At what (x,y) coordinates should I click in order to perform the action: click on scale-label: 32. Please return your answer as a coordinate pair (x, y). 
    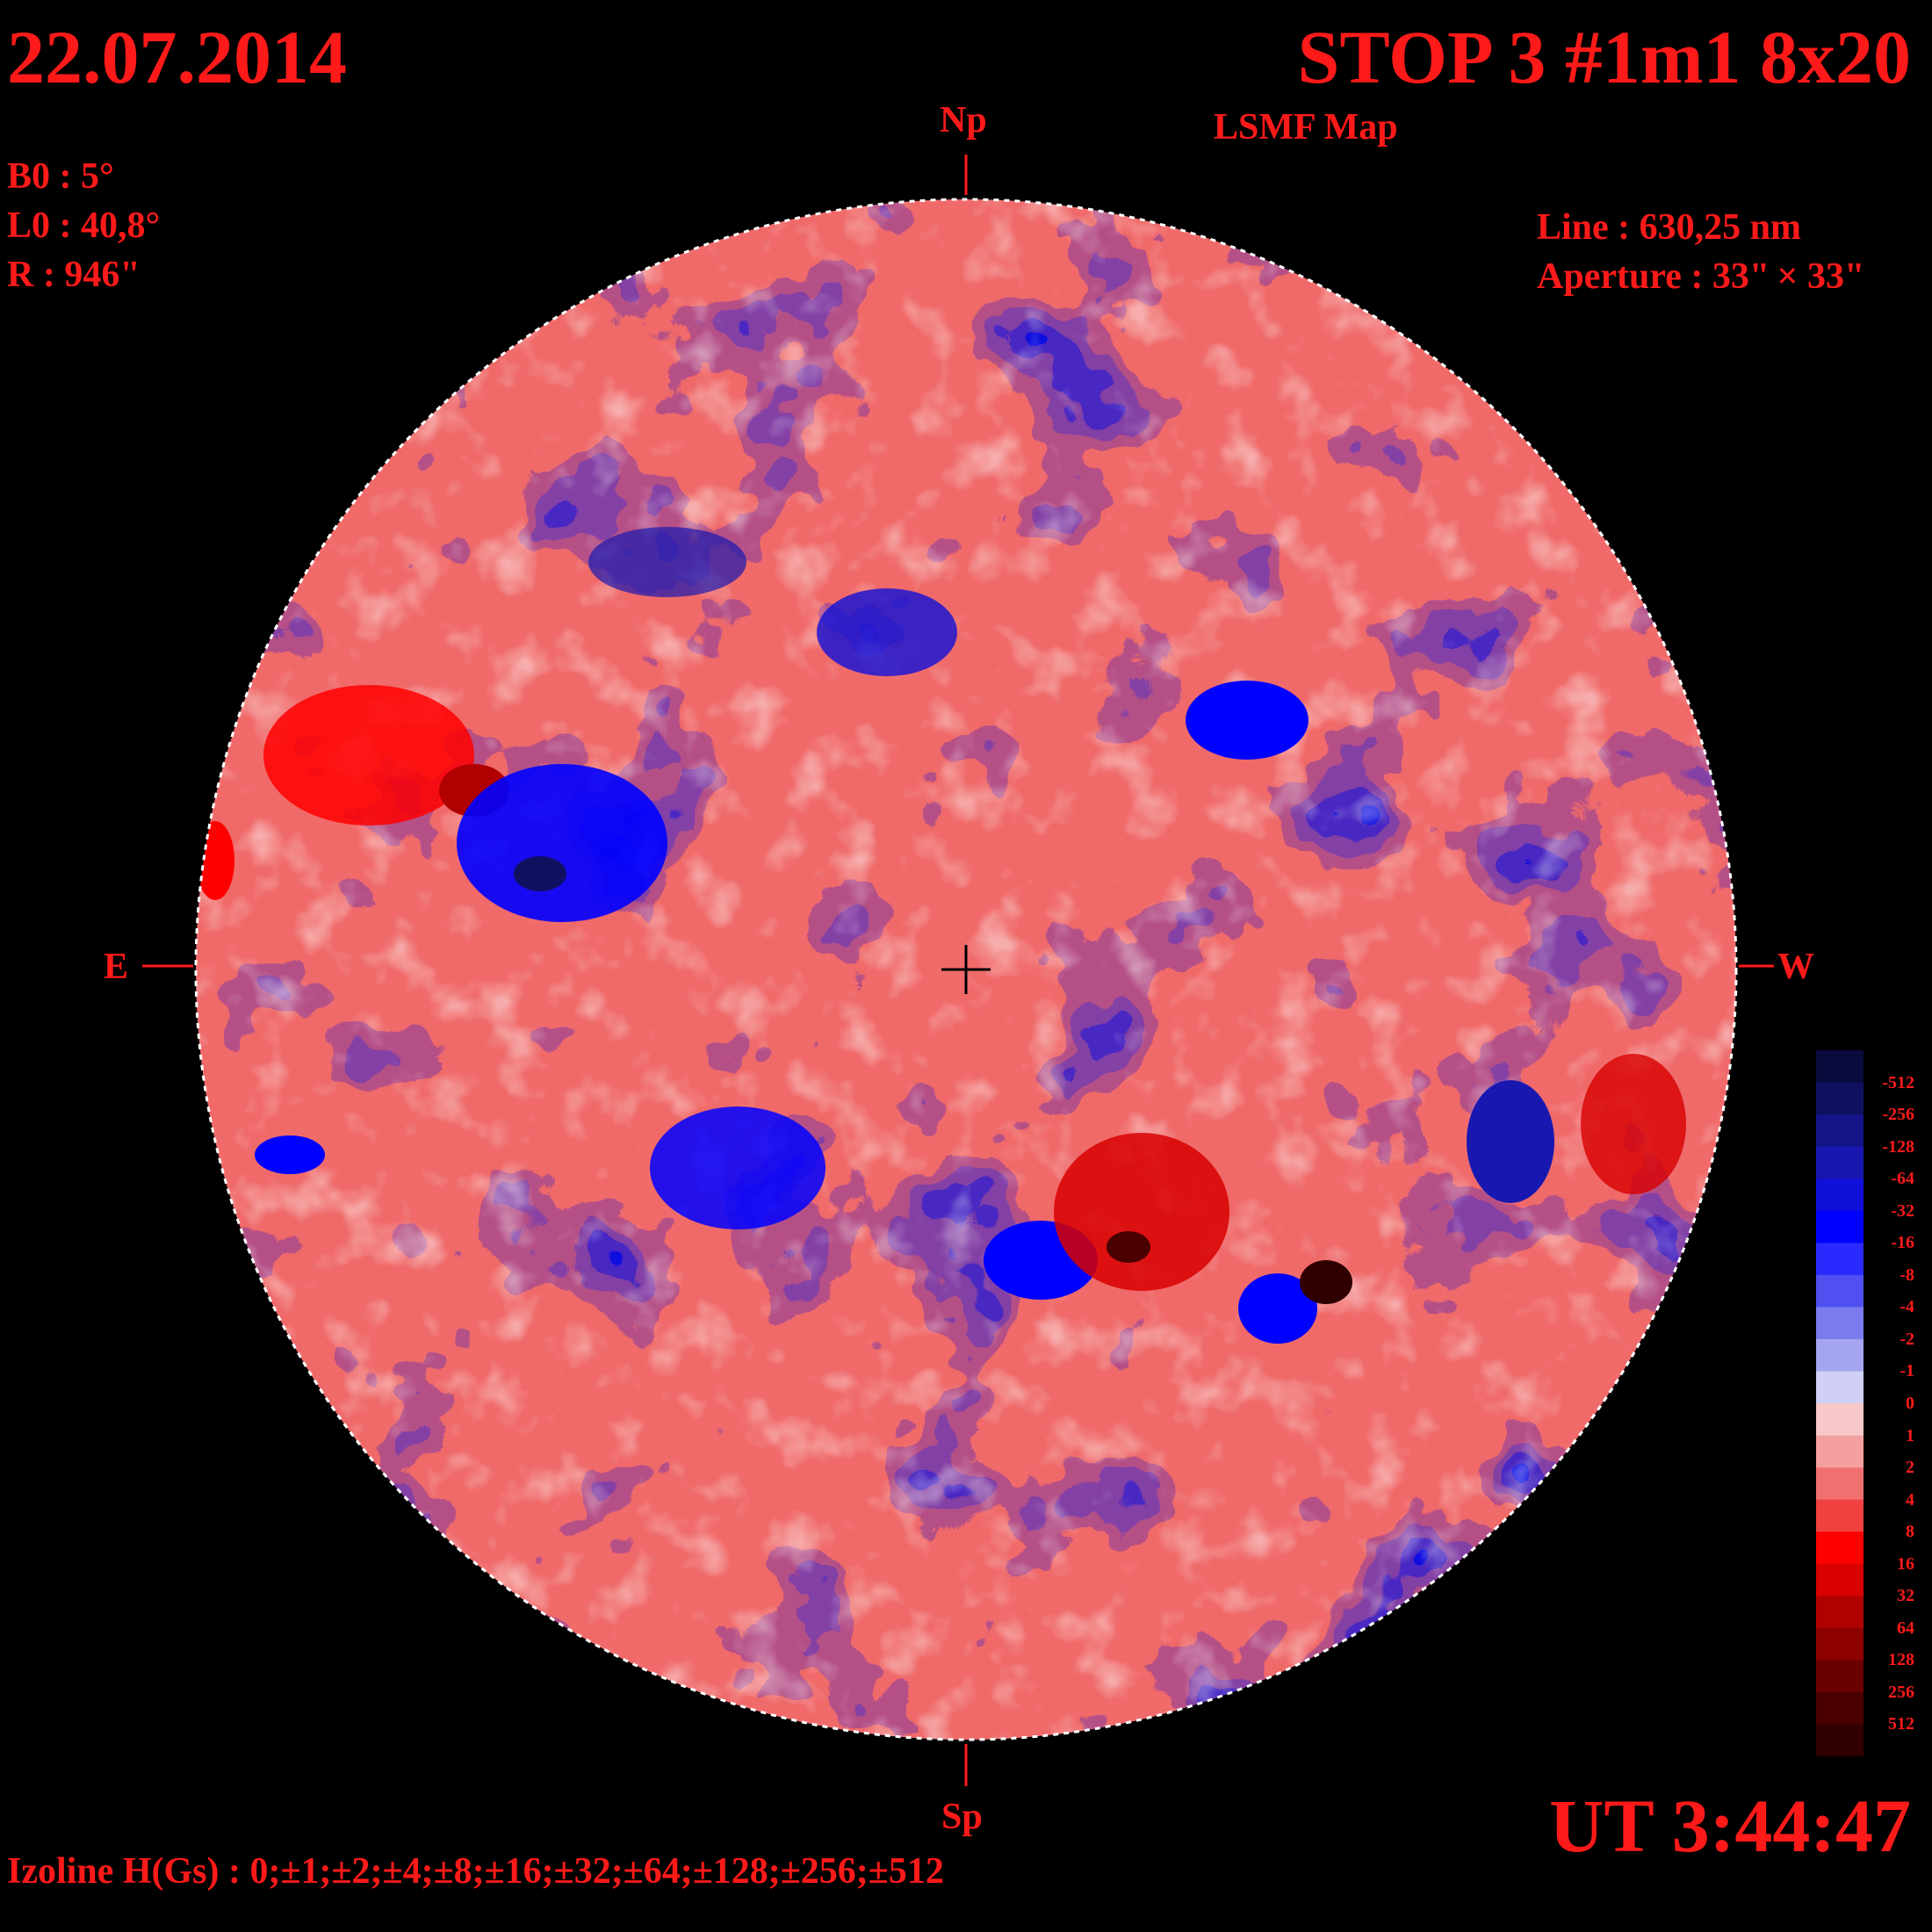
    Looking at the image, I should click on (1906, 1596).